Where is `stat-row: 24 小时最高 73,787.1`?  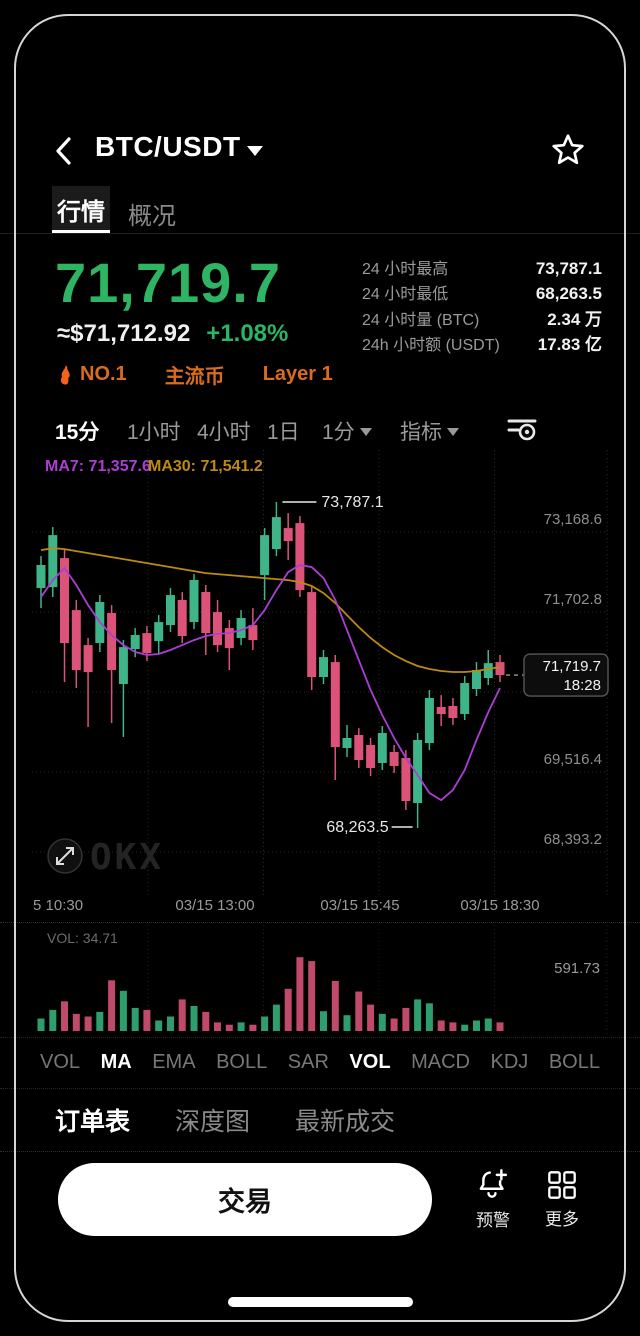 stat-row: 24 小时最高 73,787.1 is located at coordinates (482, 266).